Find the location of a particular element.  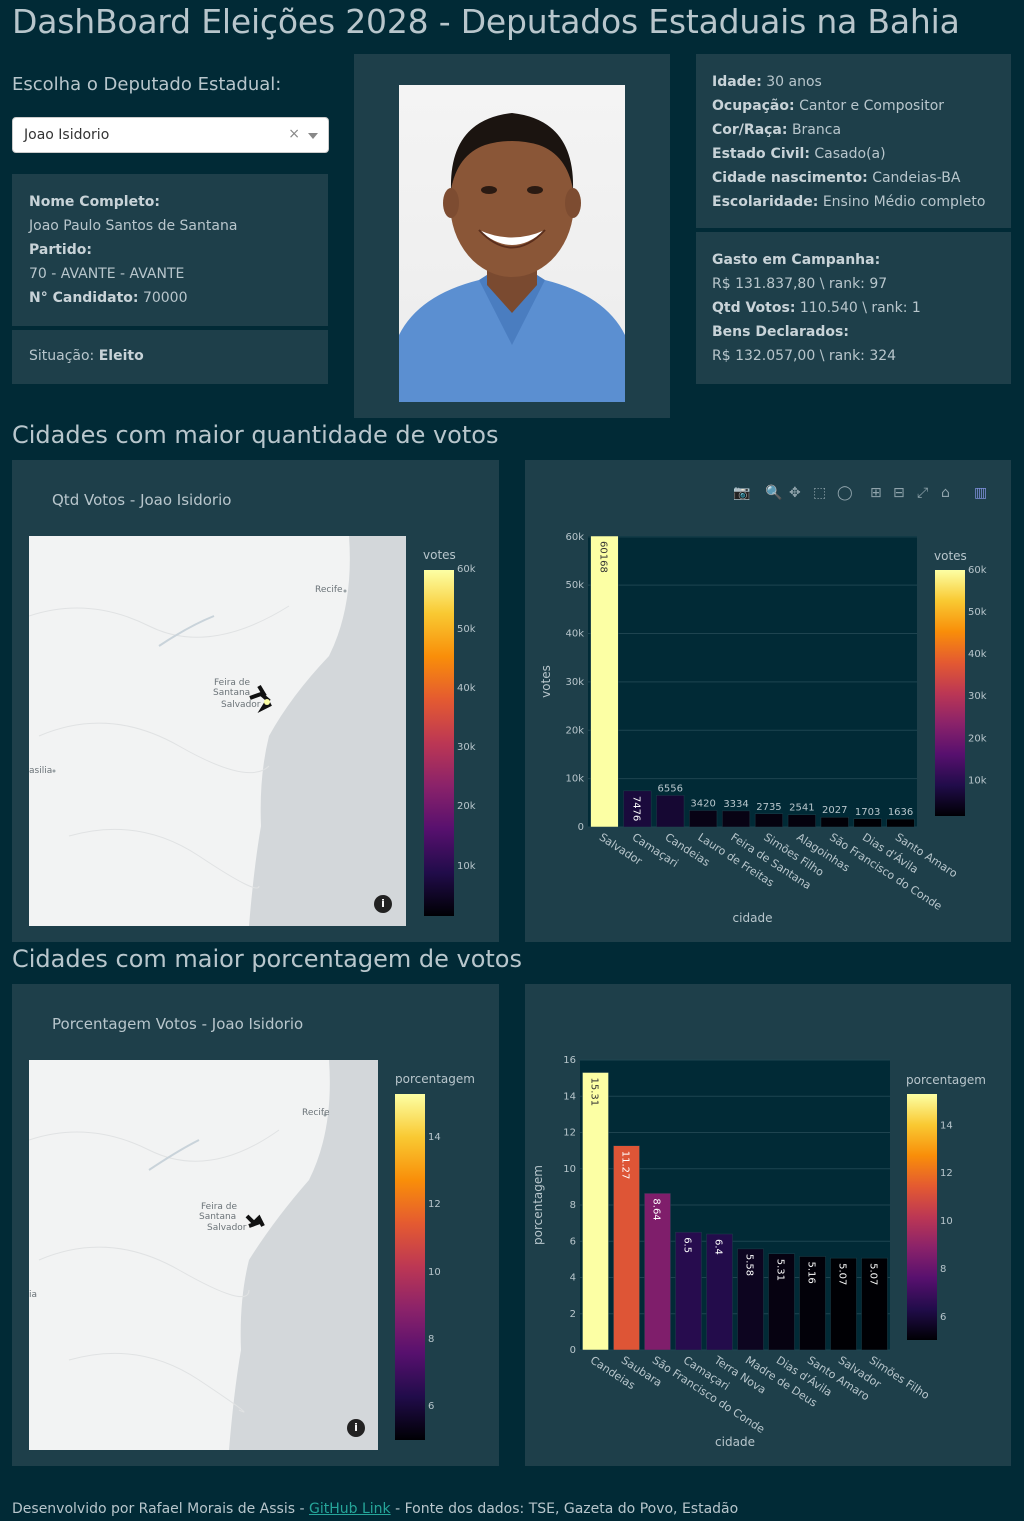

occupation-value: Cantor e Compositor is located at coordinates (872, 106).